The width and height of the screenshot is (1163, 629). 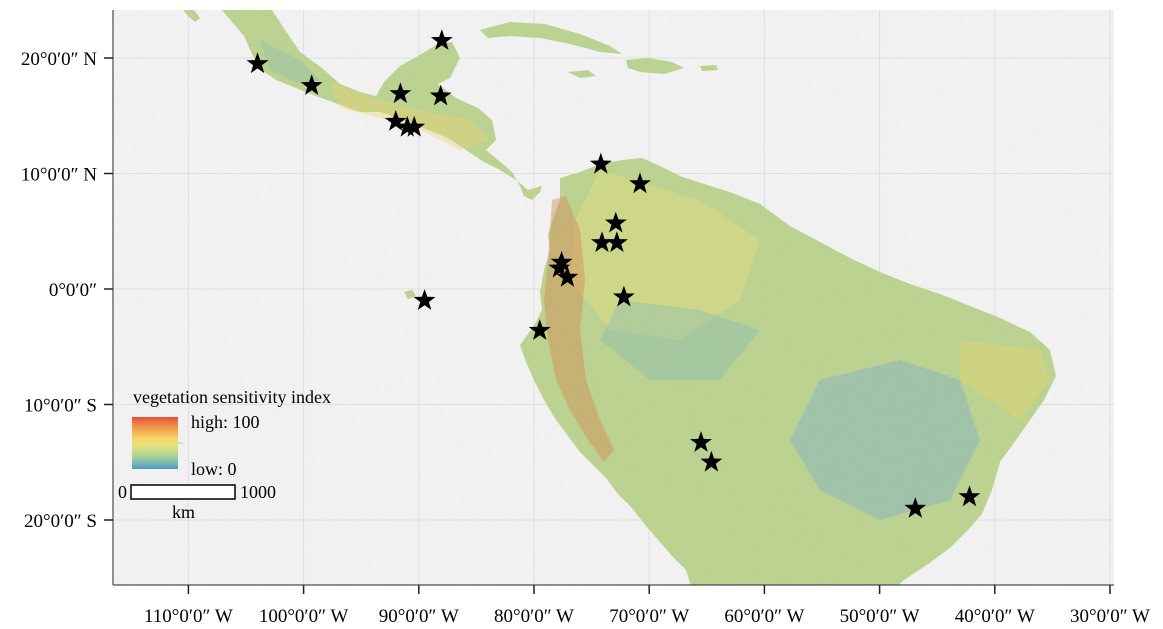 I want to click on y-tick-label: 10°0′0″ N, so click(x=59, y=175).